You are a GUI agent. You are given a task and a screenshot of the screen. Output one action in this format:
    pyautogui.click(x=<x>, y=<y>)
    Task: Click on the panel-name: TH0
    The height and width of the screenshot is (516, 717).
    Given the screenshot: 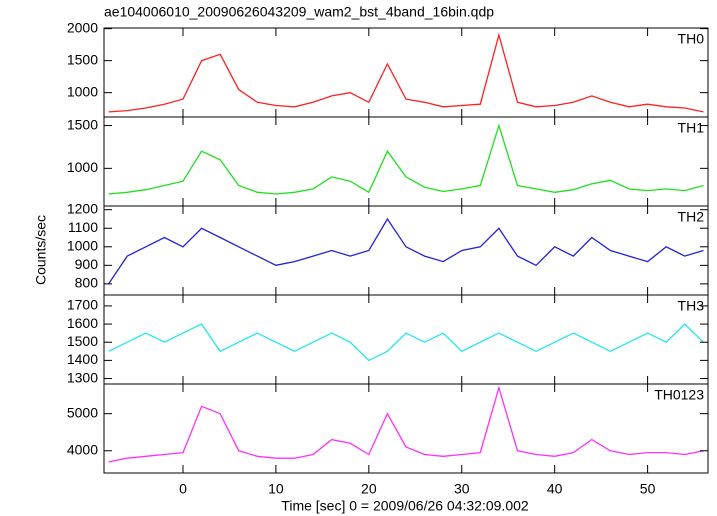 What is the action you would take?
    pyautogui.click(x=691, y=39)
    